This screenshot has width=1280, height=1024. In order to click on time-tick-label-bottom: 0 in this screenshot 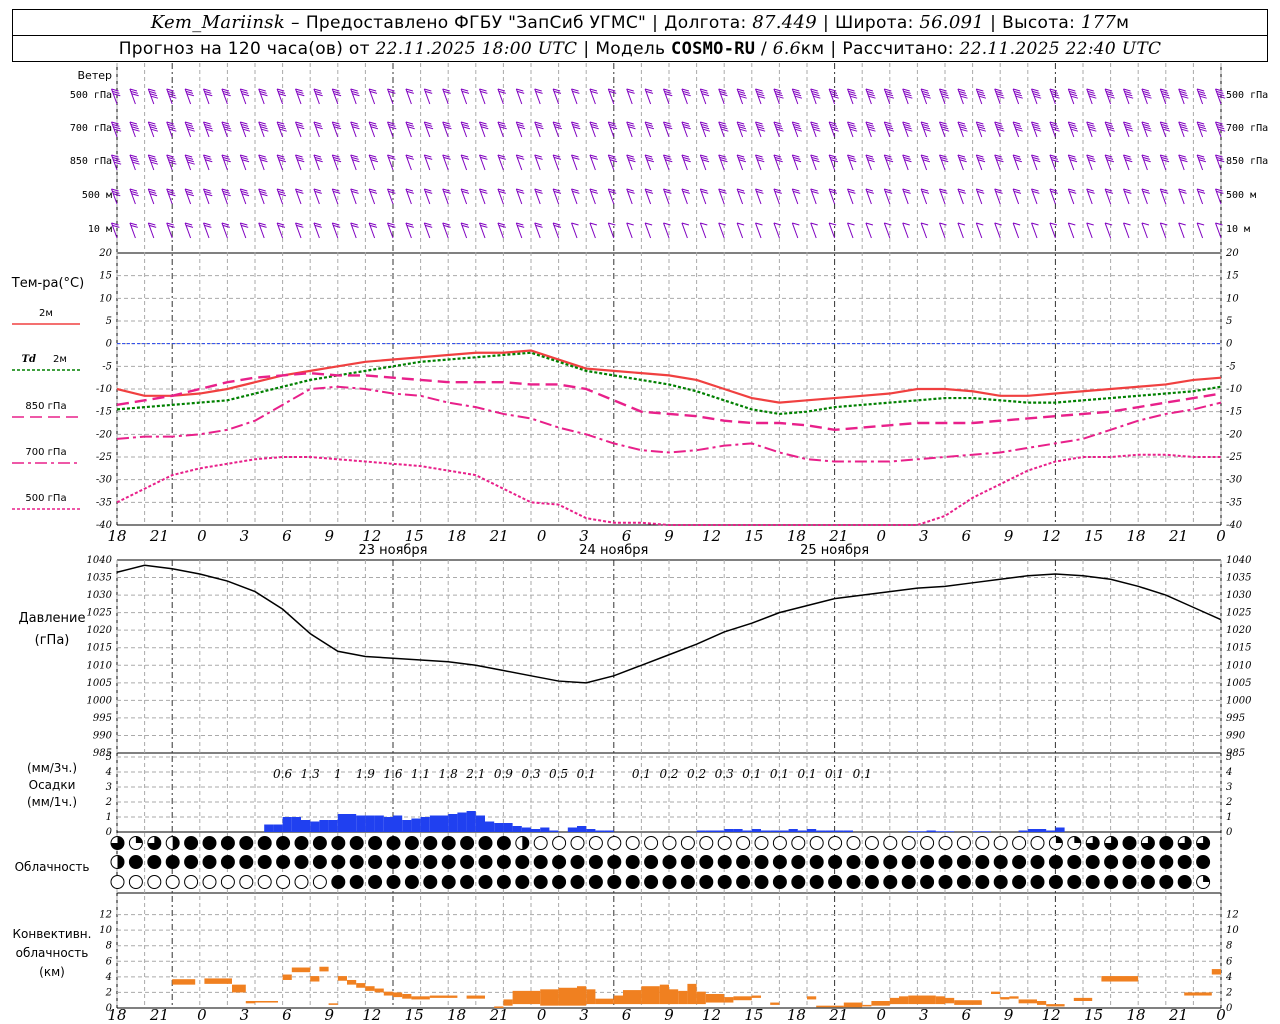, I will do `click(202, 1015)`.